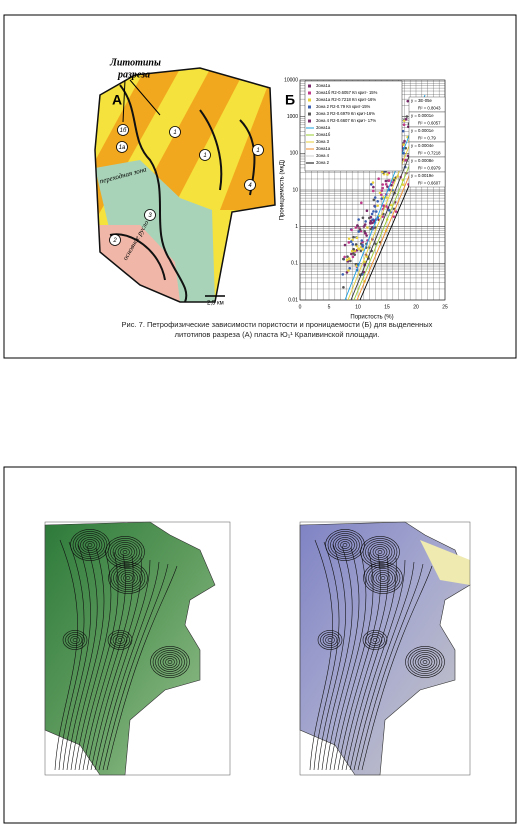 This screenshot has height=828, width=520. I want to click on legend-entry: Зона 4 R2-0.6607 Кп крит- 17%, so click(346, 120).